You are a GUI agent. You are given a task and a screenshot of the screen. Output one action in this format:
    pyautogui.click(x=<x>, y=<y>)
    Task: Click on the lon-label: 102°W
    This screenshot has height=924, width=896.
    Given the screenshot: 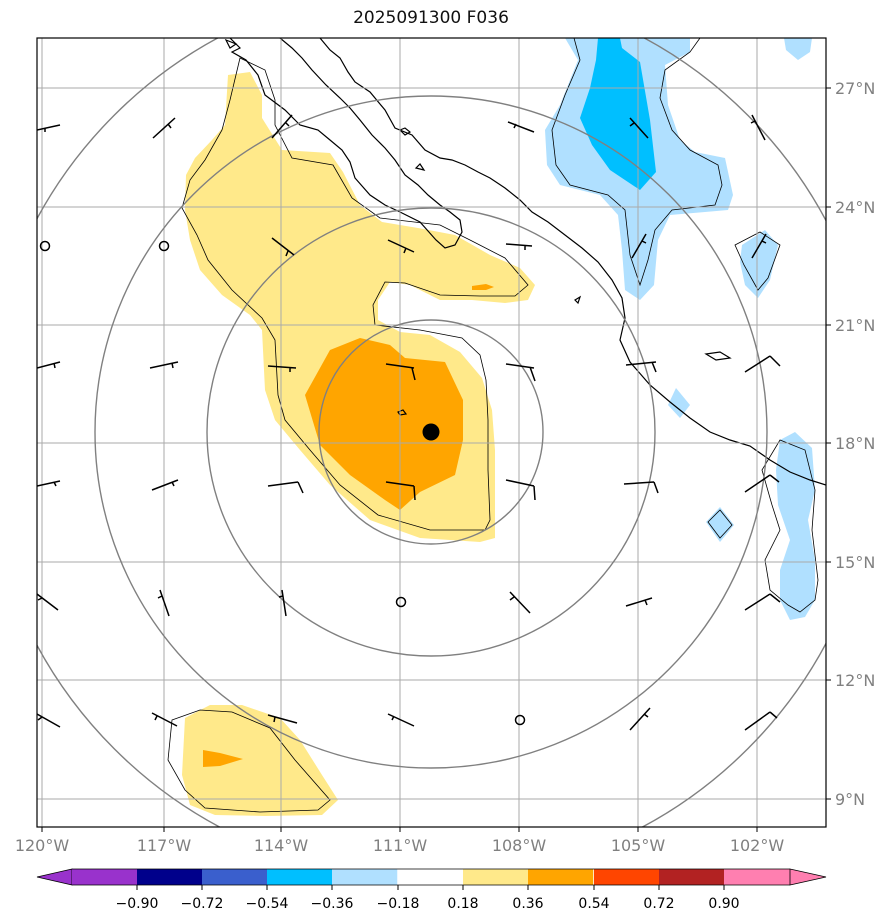 What is the action you would take?
    pyautogui.click(x=757, y=845)
    